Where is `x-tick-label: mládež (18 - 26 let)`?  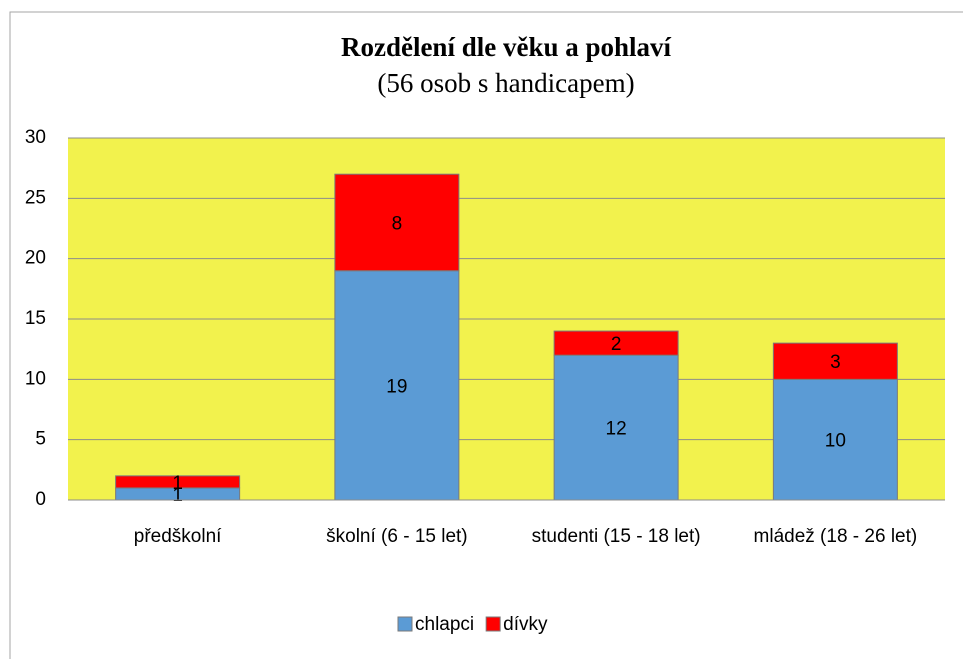 x-tick-label: mládež (18 - 26 let) is located at coordinates (835, 536).